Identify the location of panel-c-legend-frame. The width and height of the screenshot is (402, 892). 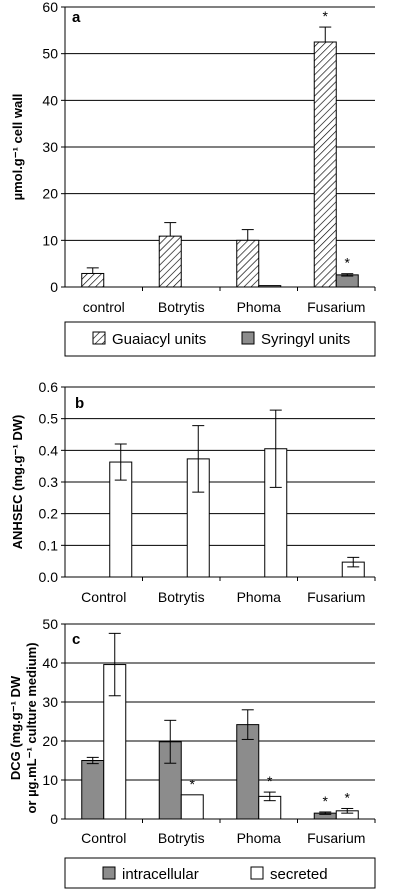
(220, 873).